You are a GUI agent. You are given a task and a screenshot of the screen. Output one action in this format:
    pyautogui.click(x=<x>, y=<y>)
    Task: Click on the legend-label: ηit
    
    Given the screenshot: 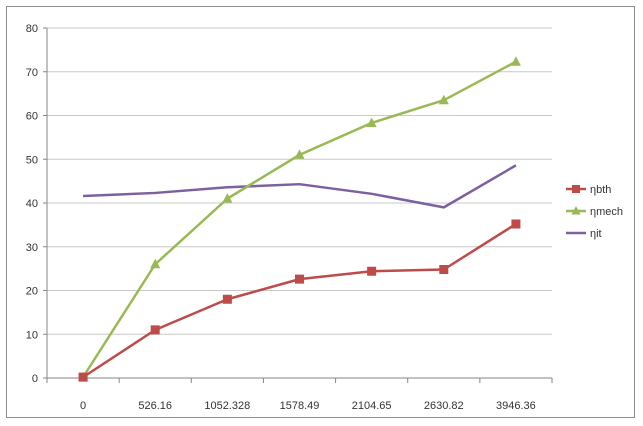 What is the action you would take?
    pyautogui.click(x=596, y=234)
    